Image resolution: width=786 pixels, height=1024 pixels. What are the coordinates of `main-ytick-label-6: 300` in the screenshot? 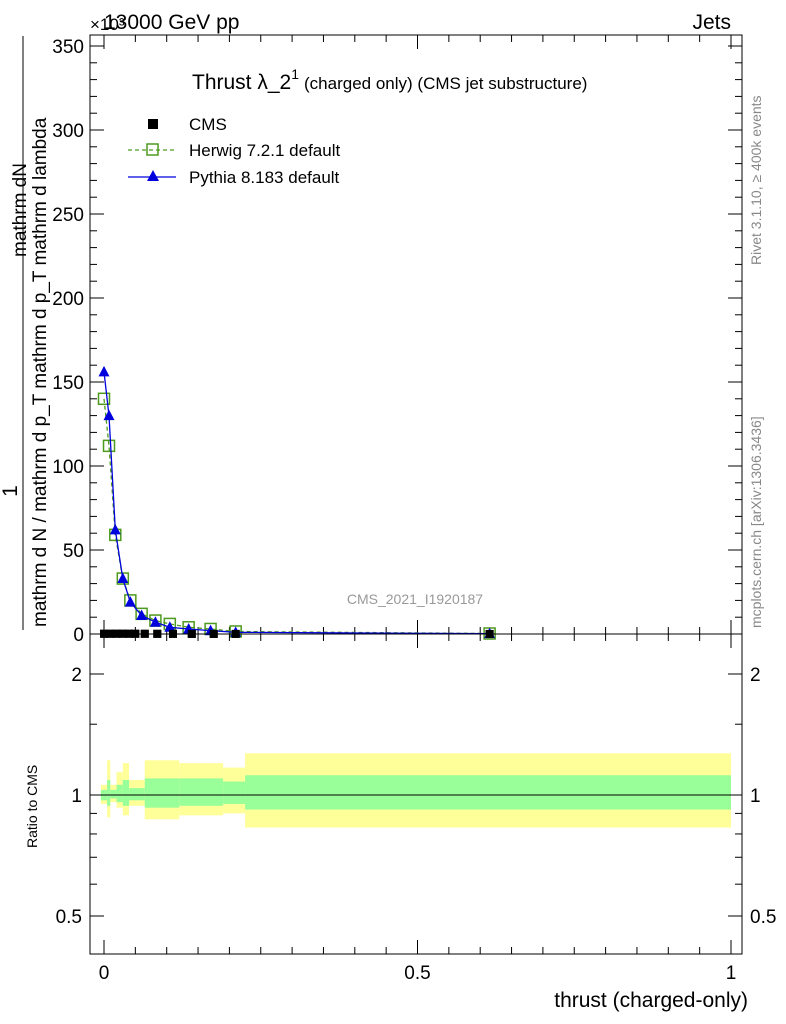 It's located at (68, 131).